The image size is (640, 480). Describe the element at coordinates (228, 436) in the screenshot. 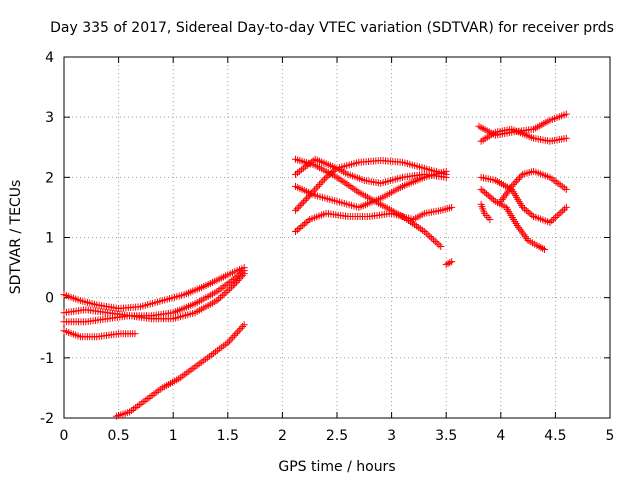

I see `x-tick-label: 1.5` at that location.